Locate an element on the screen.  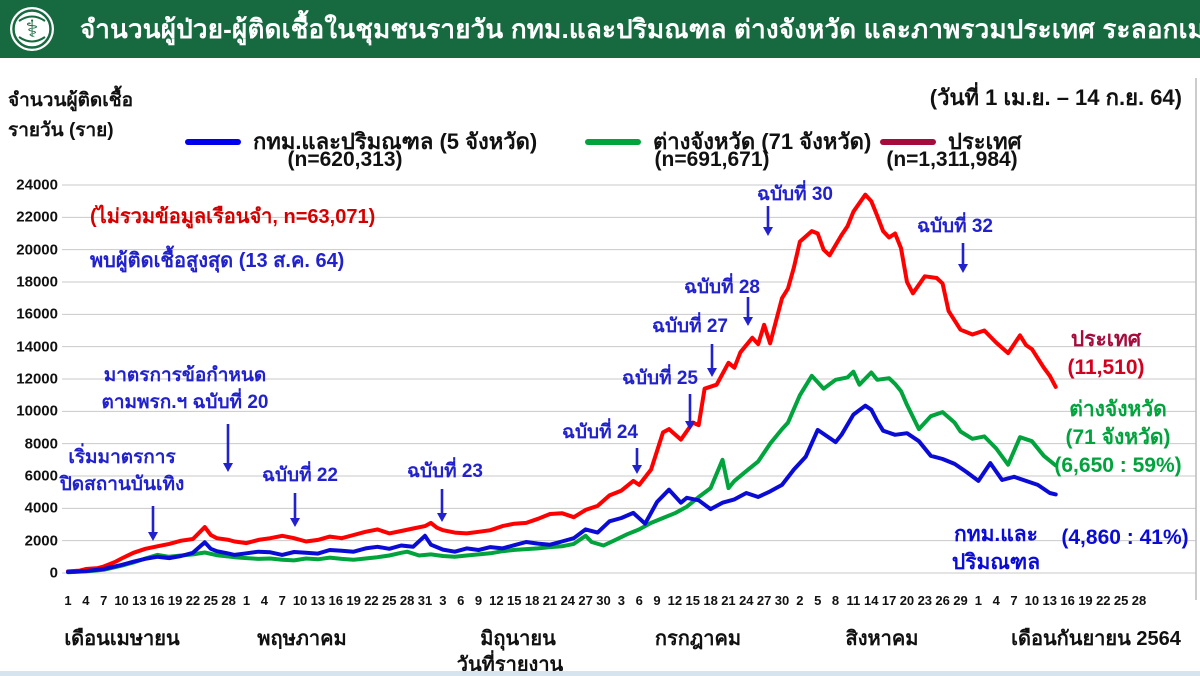
x-tick-label: 30 is located at coordinates (603, 600).